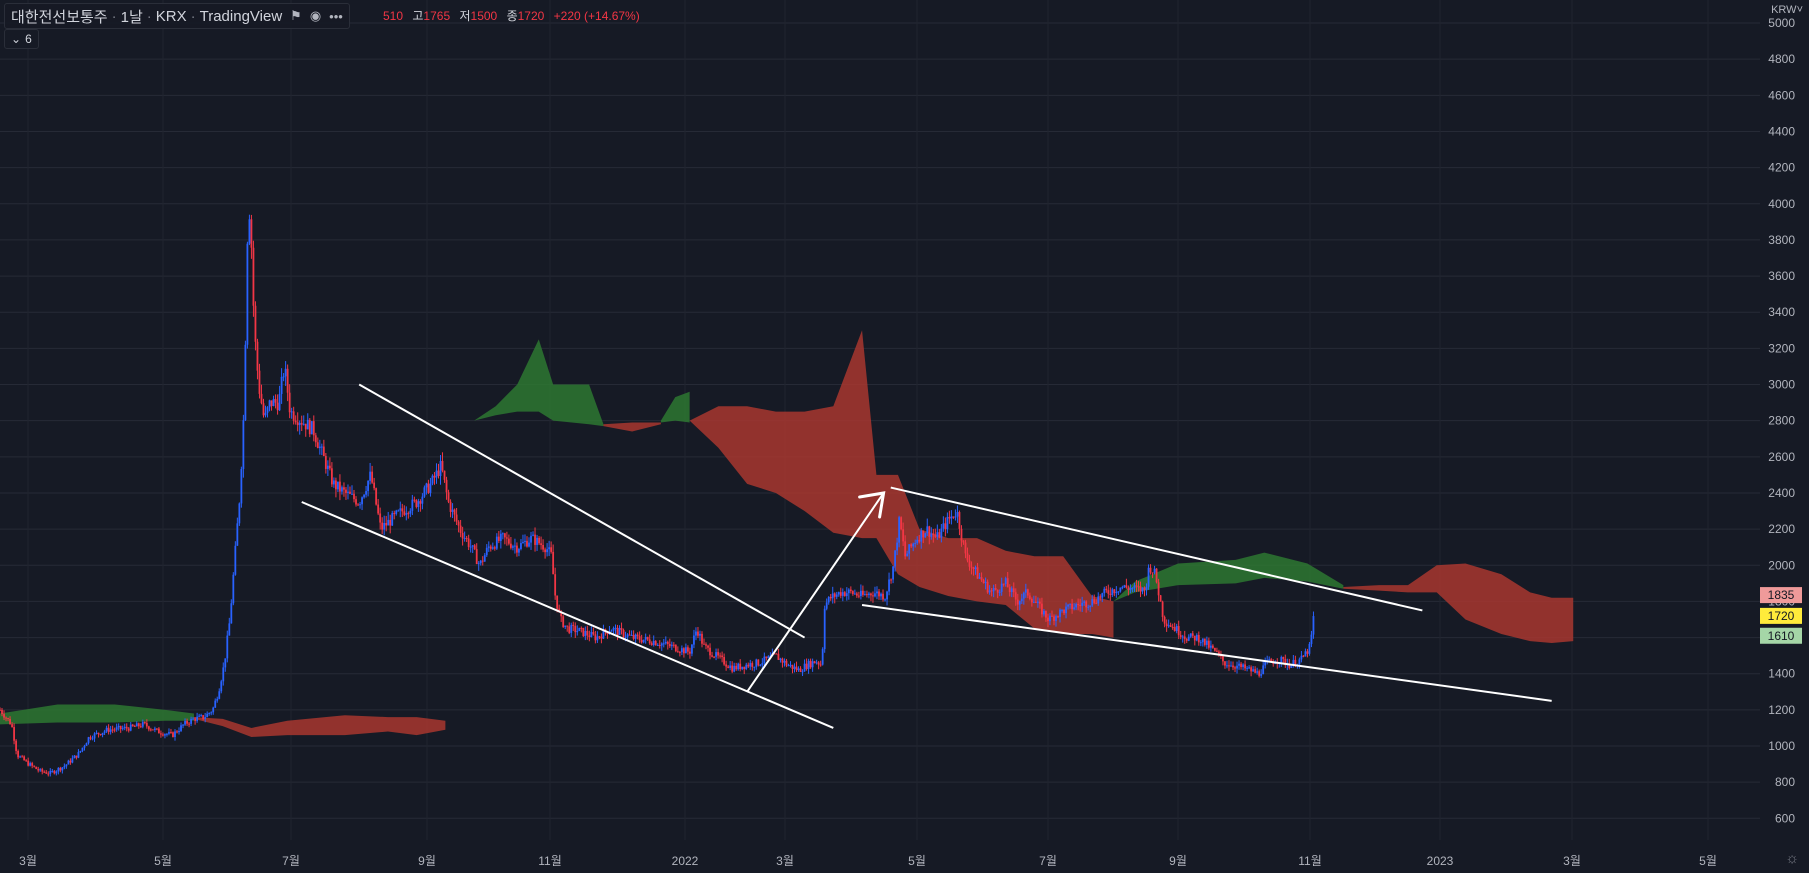  I want to click on currency-selector: KRW˅, so click(1787, 10).